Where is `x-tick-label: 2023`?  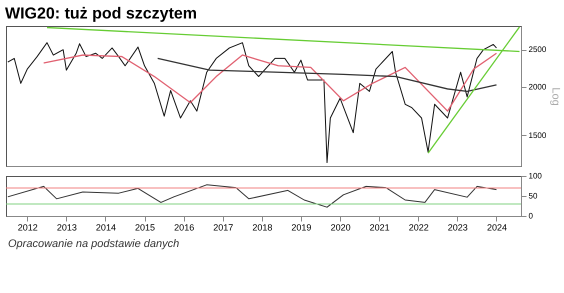 x-tick-label: 2023 is located at coordinates (458, 227).